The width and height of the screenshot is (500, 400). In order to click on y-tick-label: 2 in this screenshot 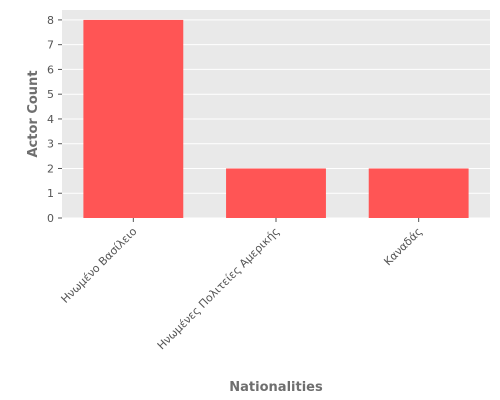, I will do `click(50, 168)`.